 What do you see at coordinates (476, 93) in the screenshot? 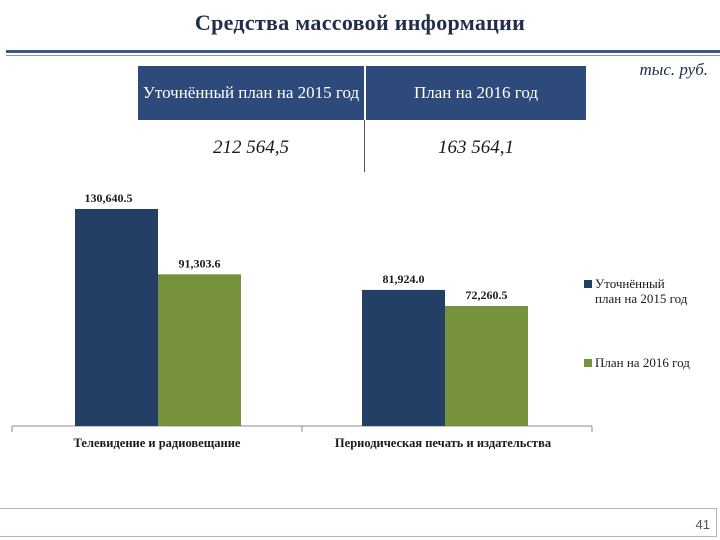
I see `summary-header-2016: План на 2016 год` at bounding box center [476, 93].